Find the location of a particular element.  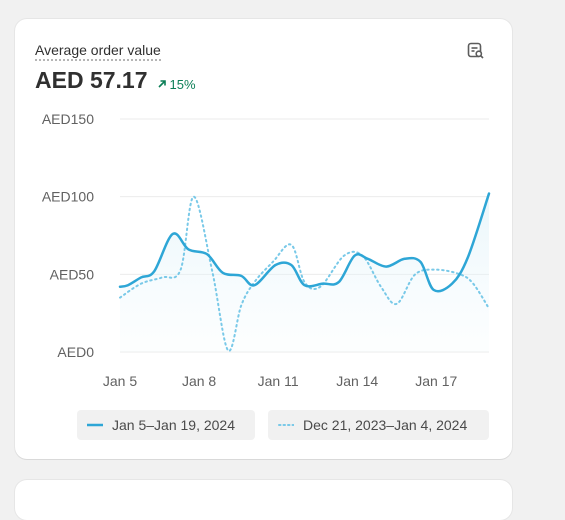

x-tick-label: Jan 14 is located at coordinates (357, 381).